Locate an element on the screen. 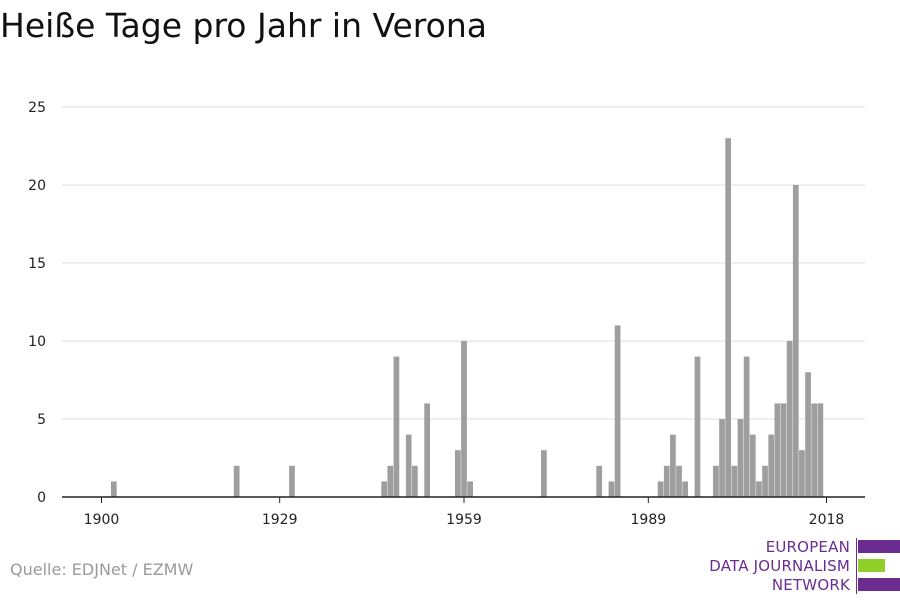  x-axis: 1900 1929 1959 1989 2018 is located at coordinates (463, 512).